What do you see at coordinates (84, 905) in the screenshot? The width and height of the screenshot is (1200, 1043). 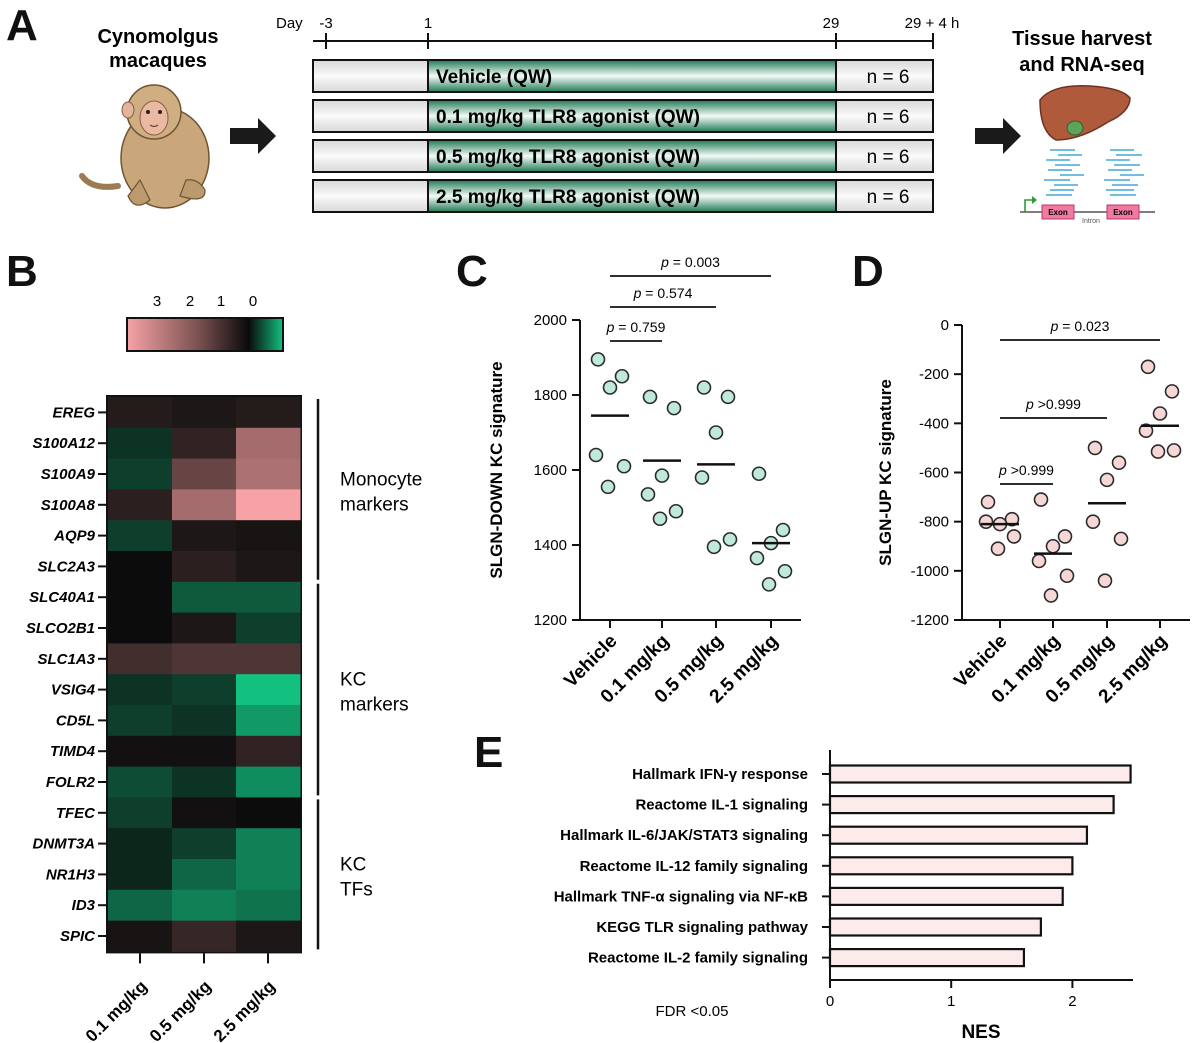 I see `heatmap-row-label: ID3` at bounding box center [84, 905].